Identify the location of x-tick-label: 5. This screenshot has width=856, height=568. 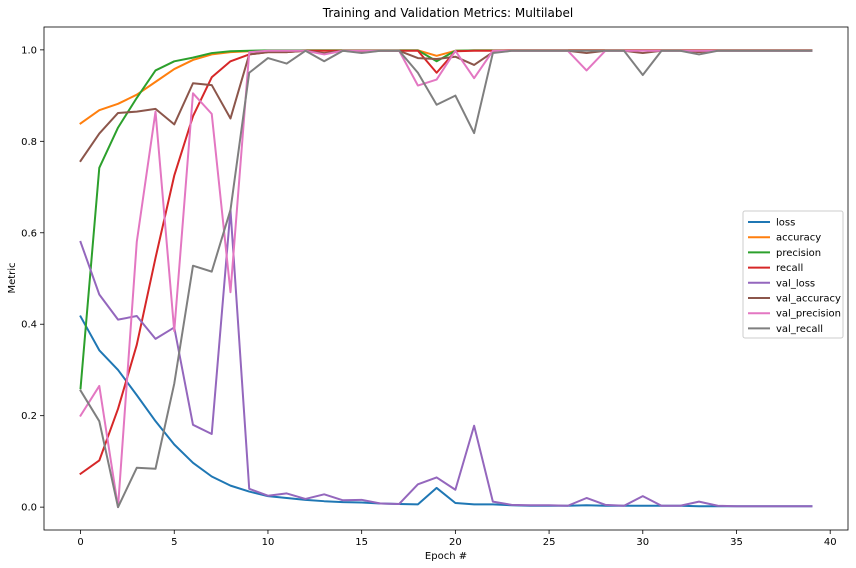
(174, 542).